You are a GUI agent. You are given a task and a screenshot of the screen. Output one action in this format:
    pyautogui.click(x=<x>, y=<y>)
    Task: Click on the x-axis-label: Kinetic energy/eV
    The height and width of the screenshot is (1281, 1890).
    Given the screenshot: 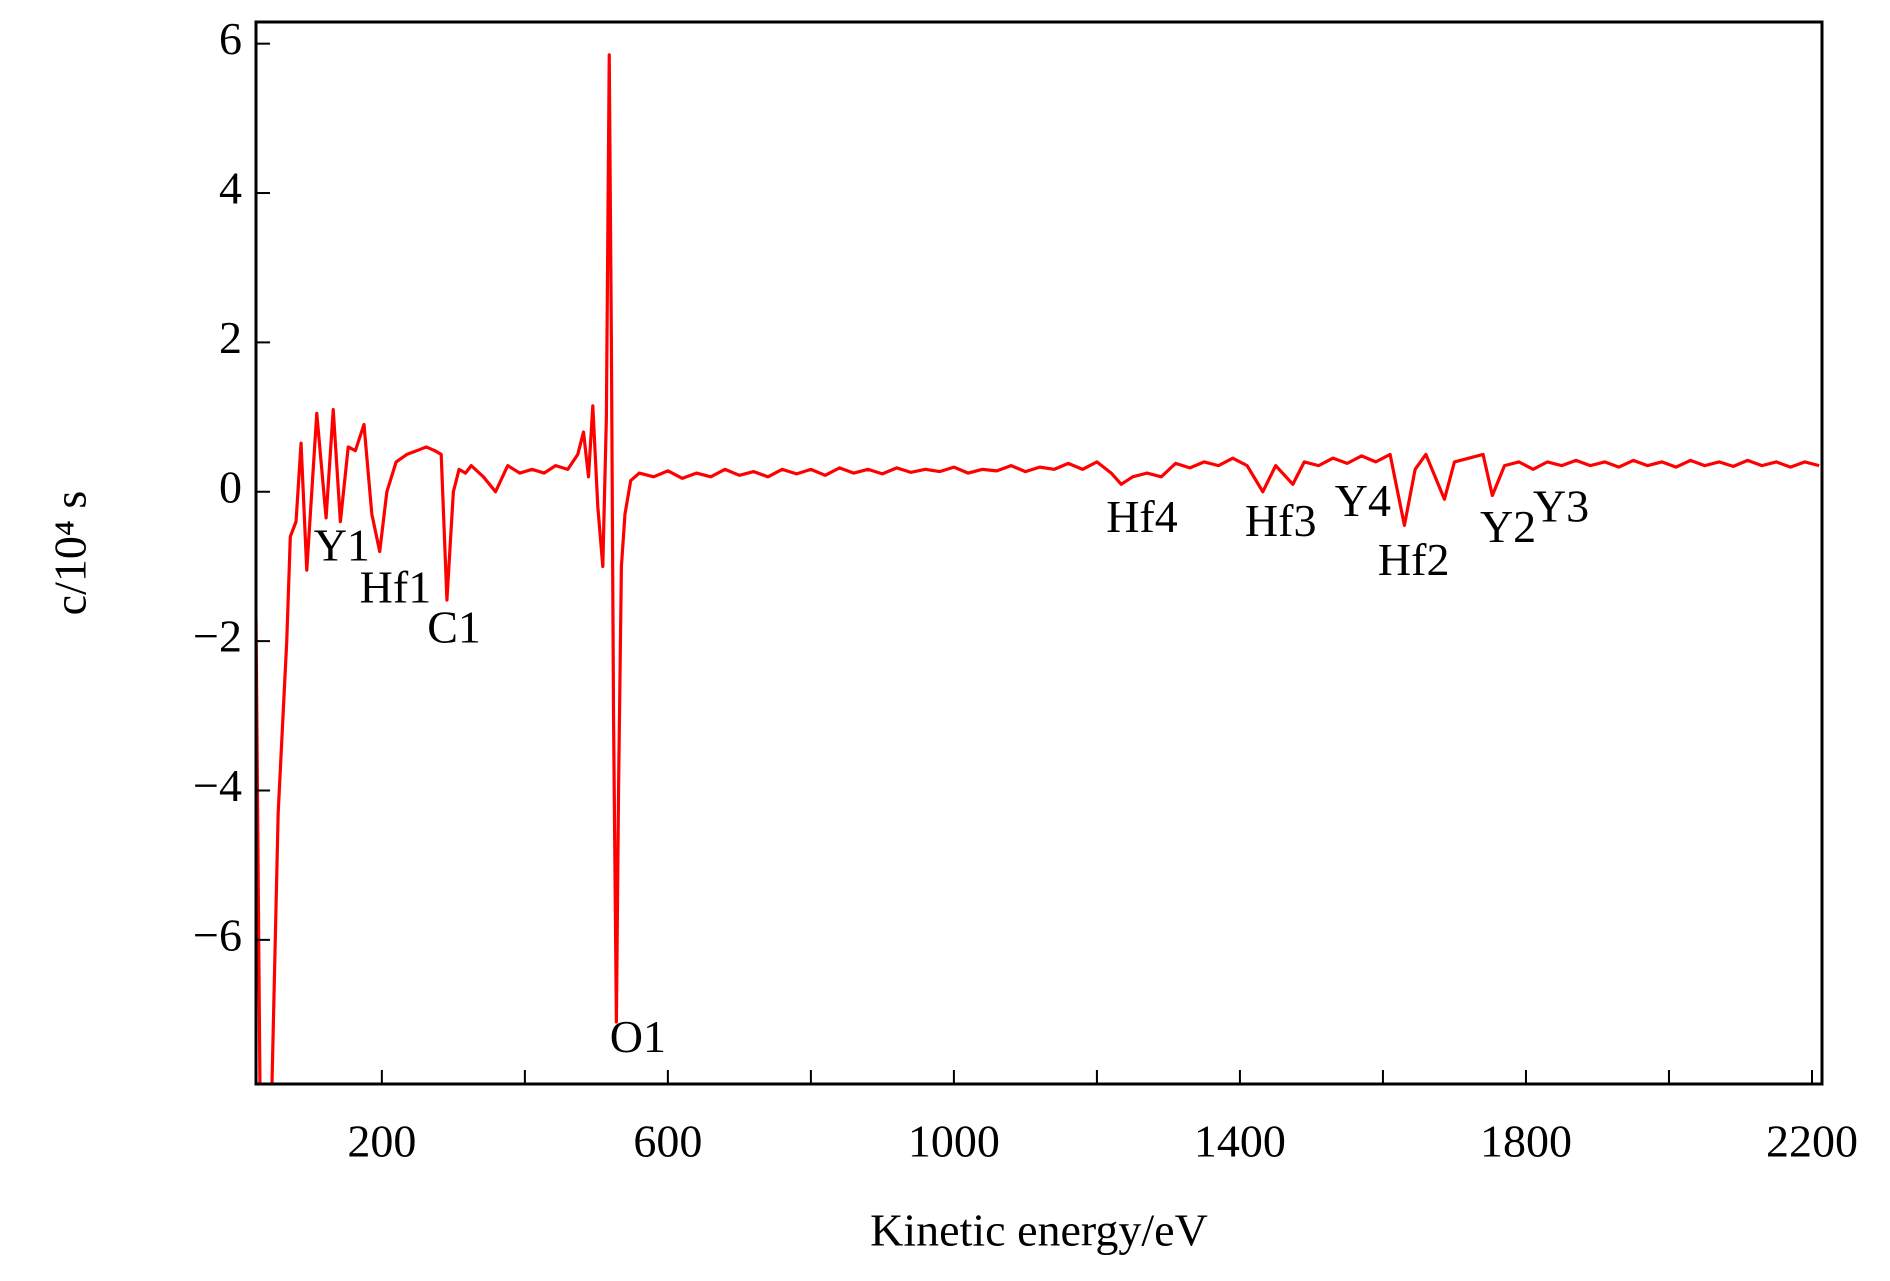 What is the action you would take?
    pyautogui.click(x=1039, y=1230)
    